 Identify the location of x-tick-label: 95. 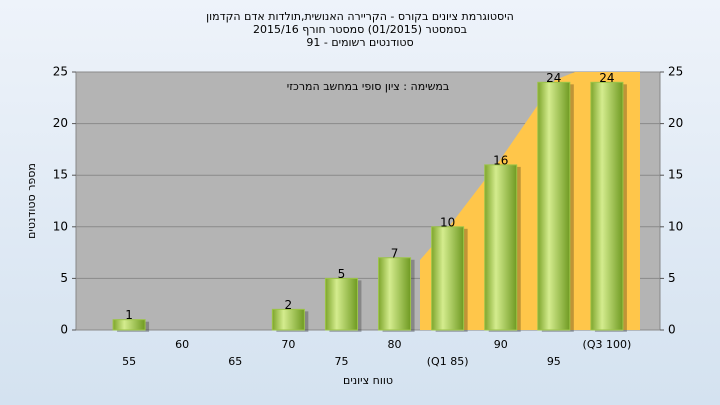
(554, 361).